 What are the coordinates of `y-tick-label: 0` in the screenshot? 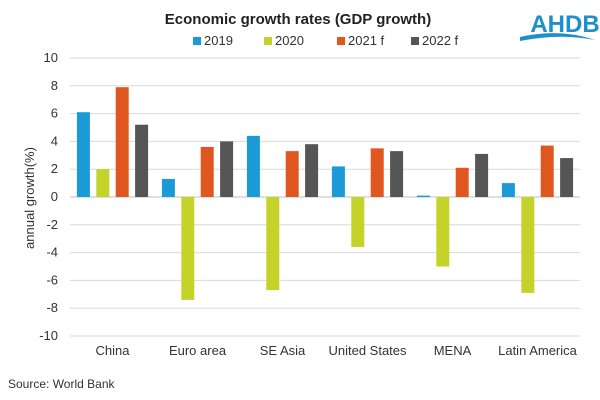 It's located at (54, 196).